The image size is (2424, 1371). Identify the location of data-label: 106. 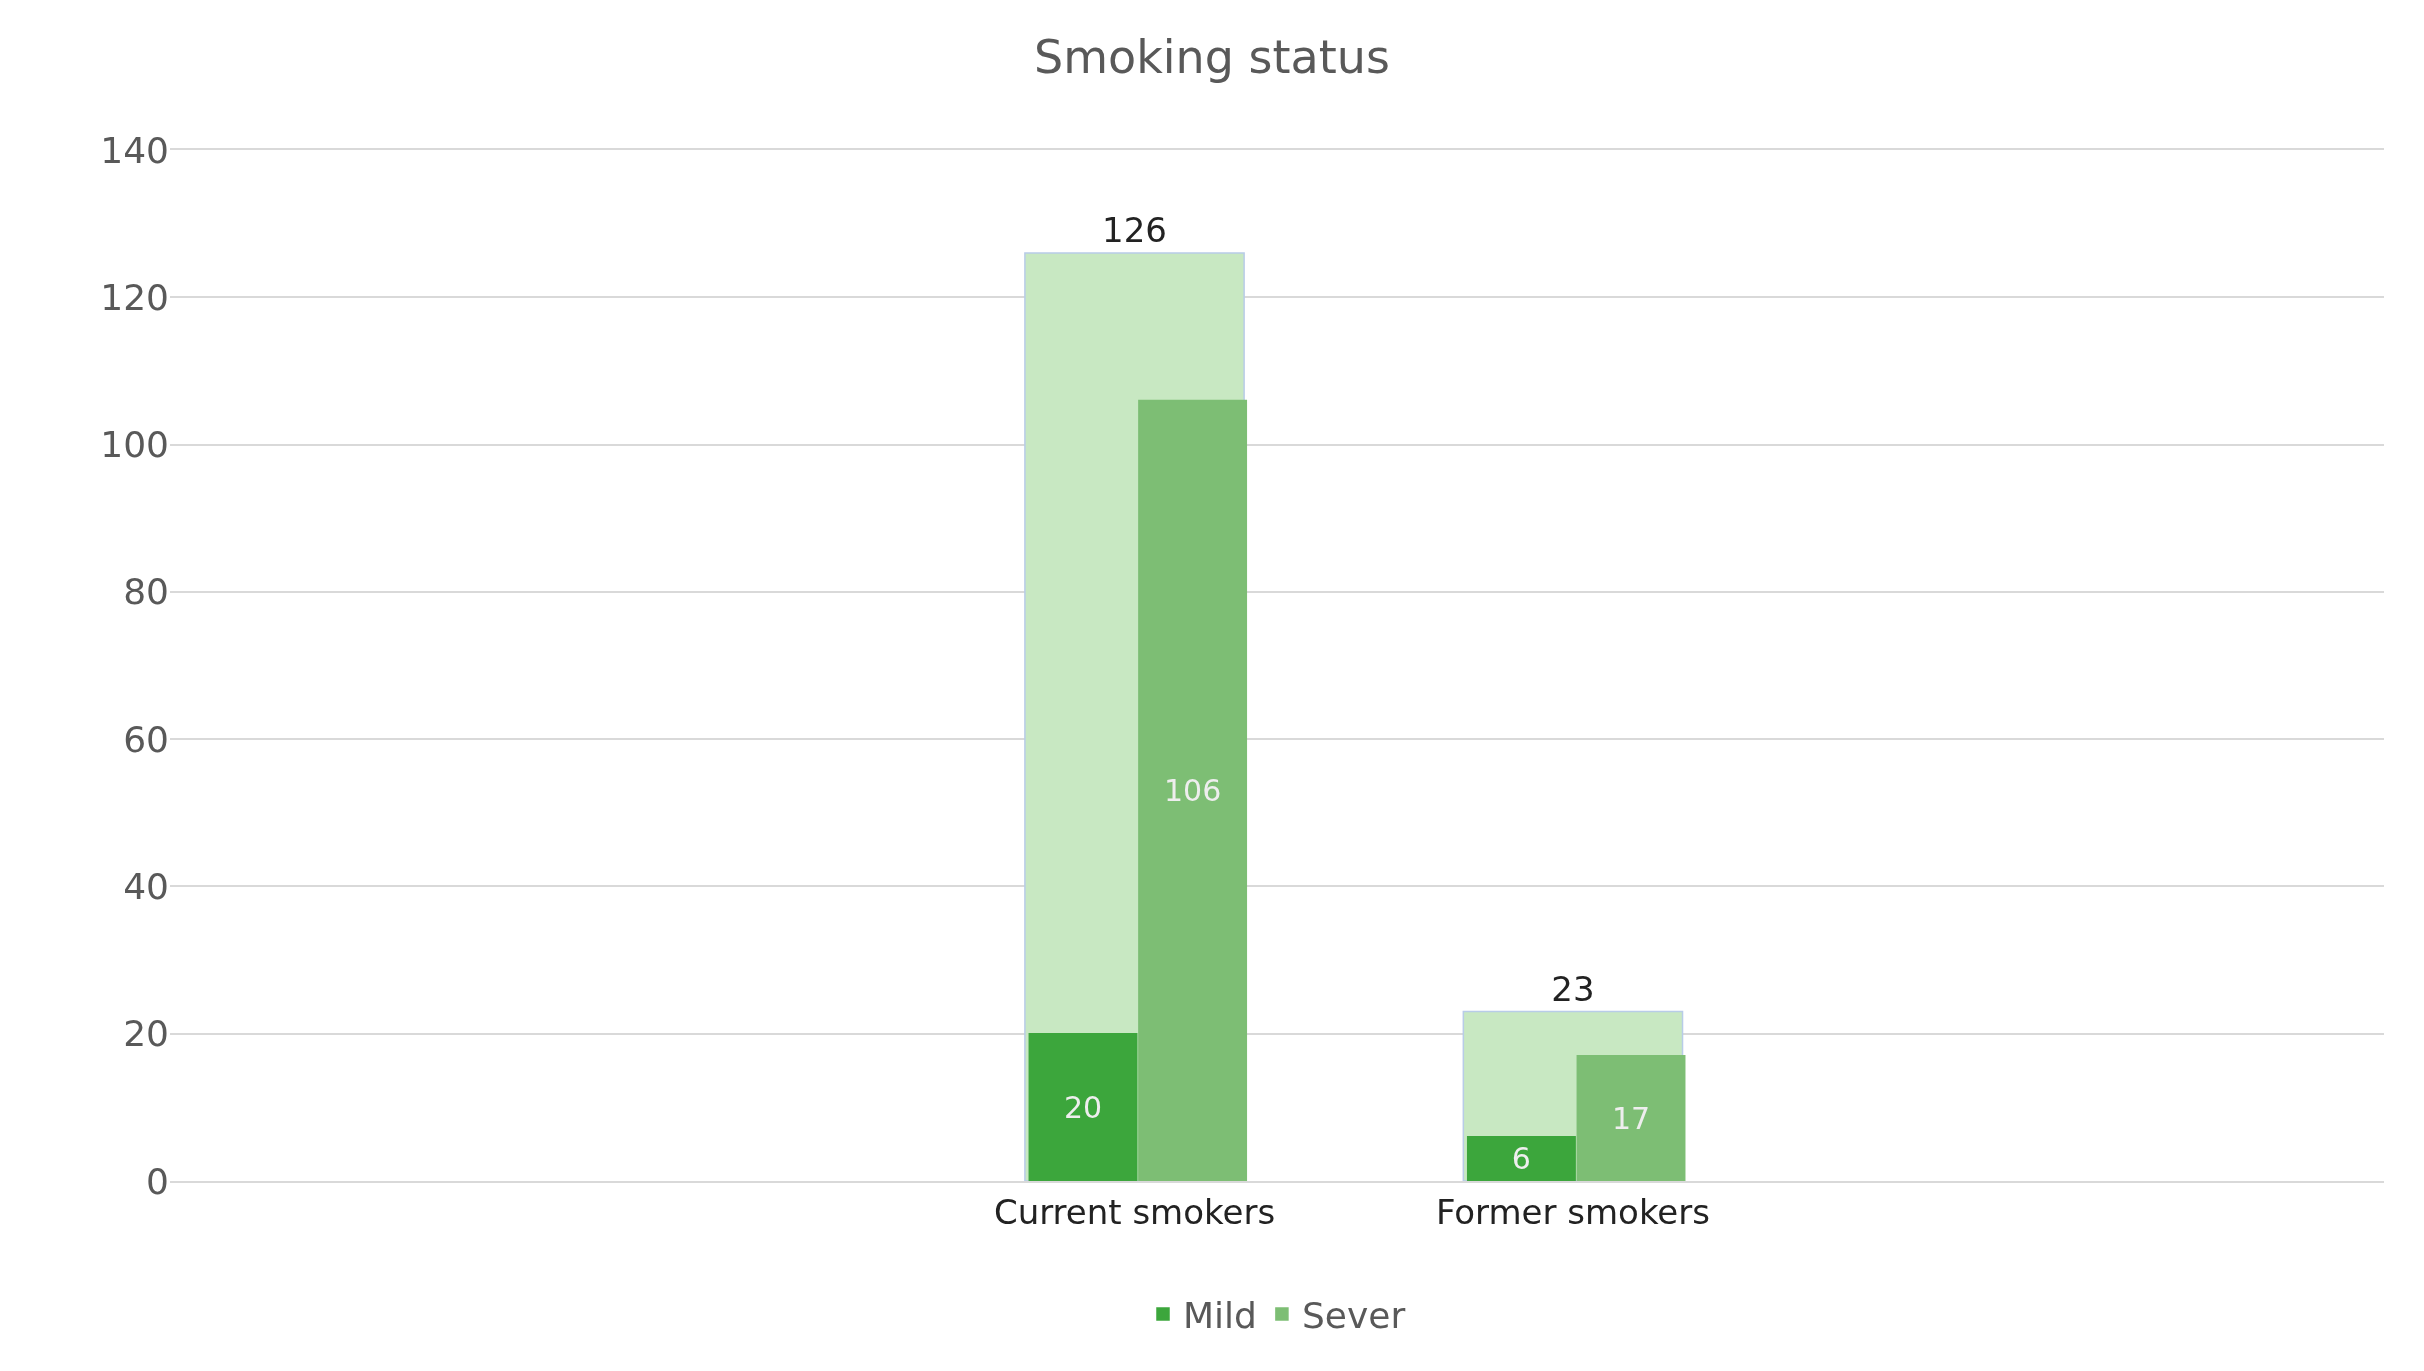
(1192, 791).